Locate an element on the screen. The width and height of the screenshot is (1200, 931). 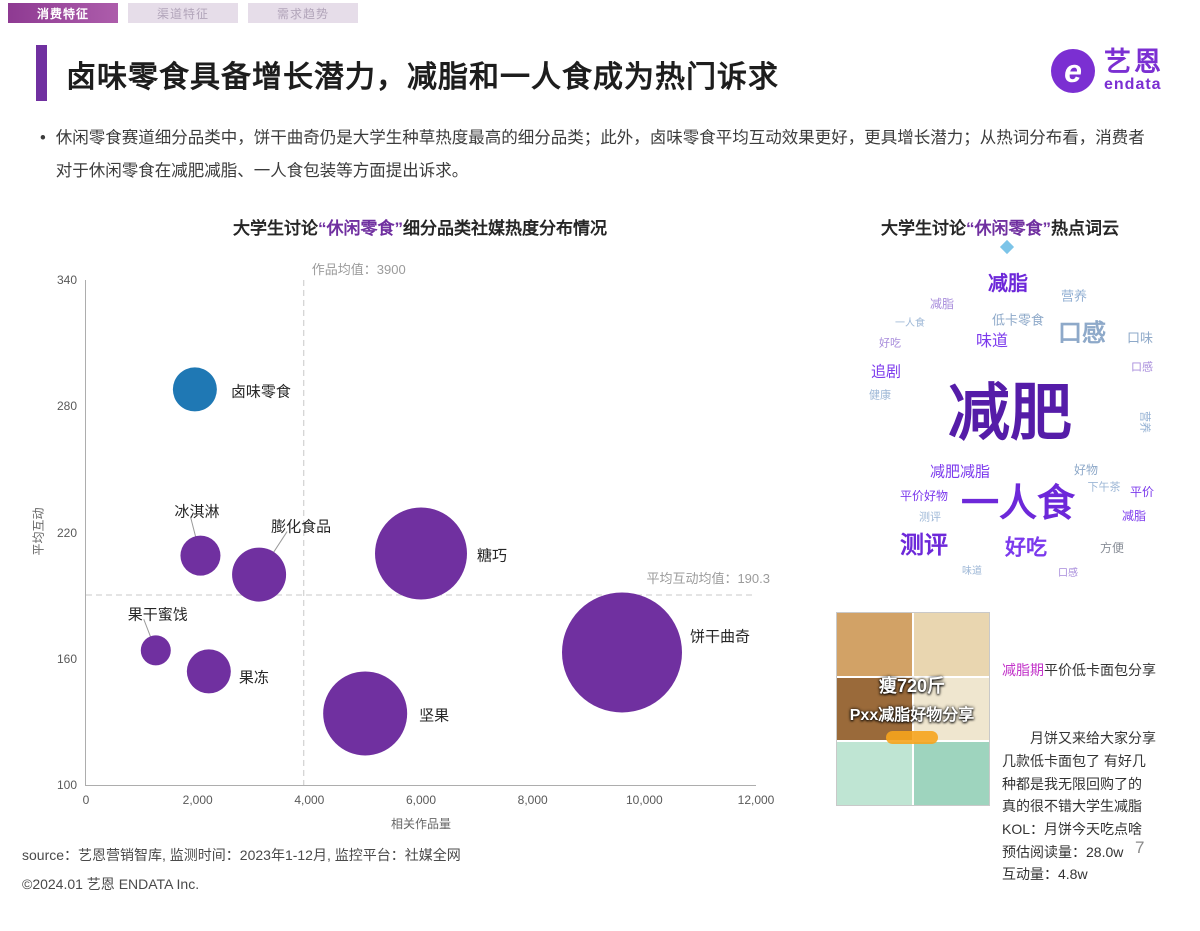
kol-highlight: 减脂期 is located at coordinates (1023, 670).